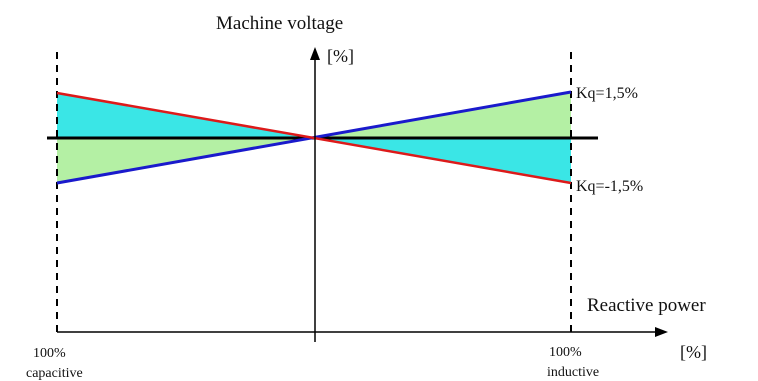 The image size is (758, 381). Describe the element at coordinates (607, 93) in the screenshot. I see `upper-line-label: Kq=1,5%` at that location.